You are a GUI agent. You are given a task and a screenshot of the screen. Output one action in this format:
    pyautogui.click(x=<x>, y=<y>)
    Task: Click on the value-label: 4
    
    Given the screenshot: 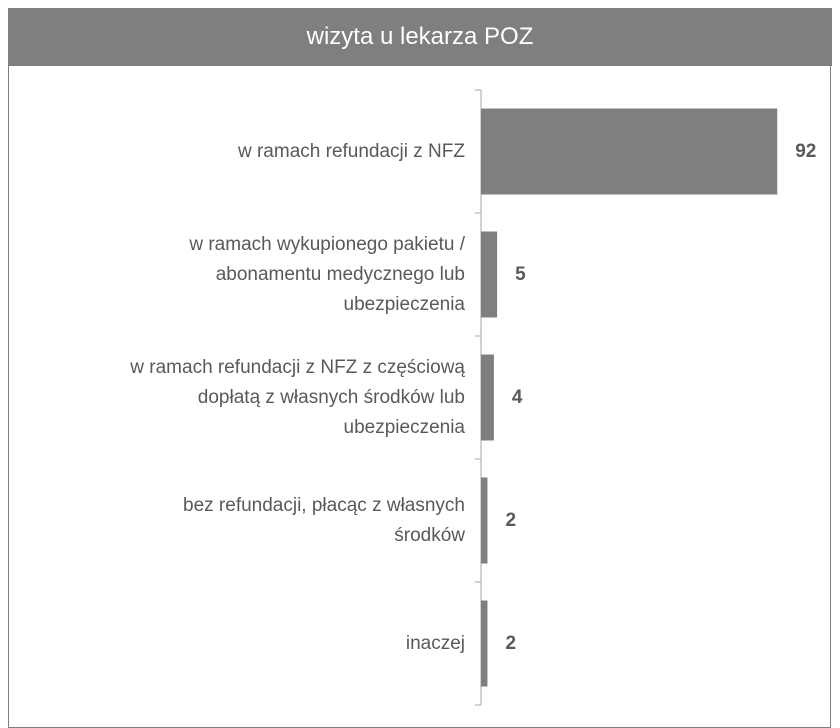 What is the action you would take?
    pyautogui.click(x=517, y=397)
    